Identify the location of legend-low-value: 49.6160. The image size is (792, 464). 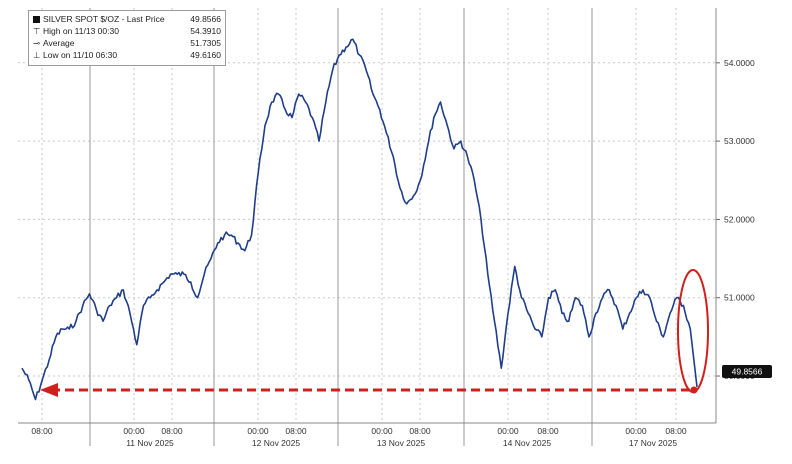
(205, 55).